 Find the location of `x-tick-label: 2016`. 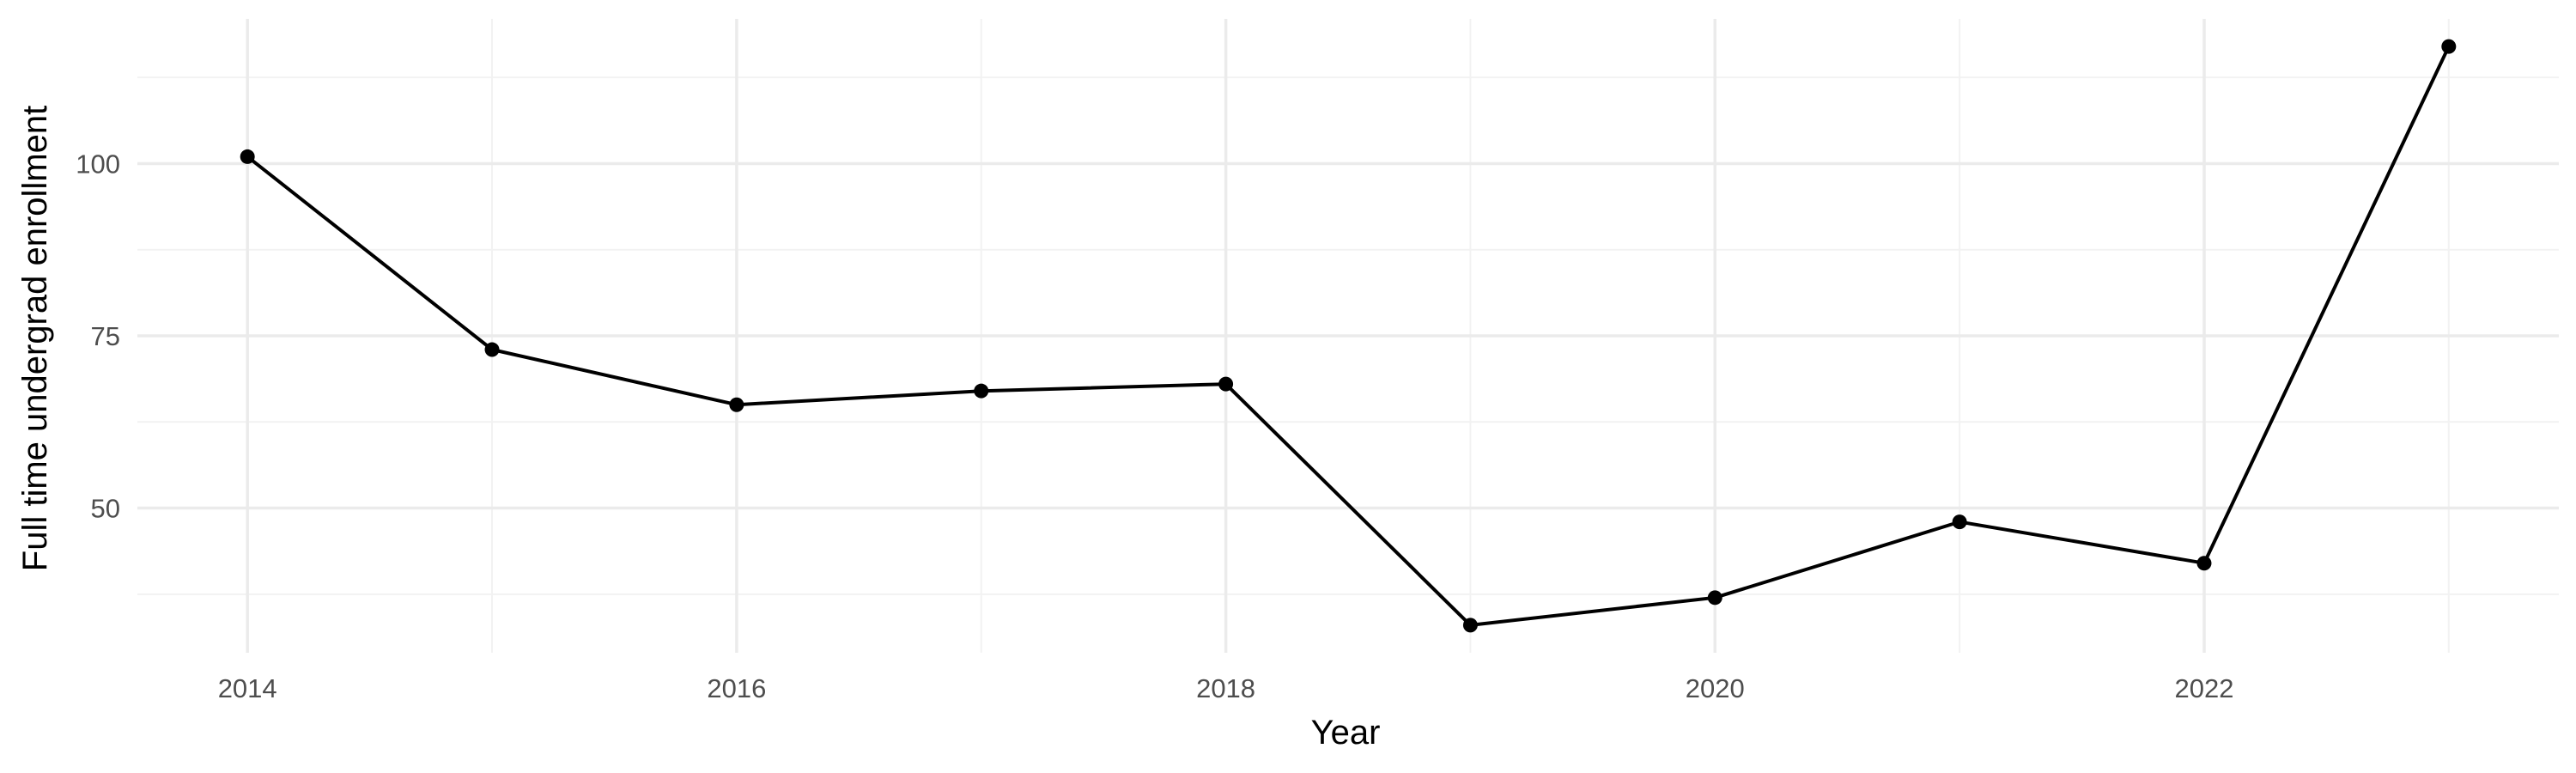

x-tick-label: 2016 is located at coordinates (737, 688).